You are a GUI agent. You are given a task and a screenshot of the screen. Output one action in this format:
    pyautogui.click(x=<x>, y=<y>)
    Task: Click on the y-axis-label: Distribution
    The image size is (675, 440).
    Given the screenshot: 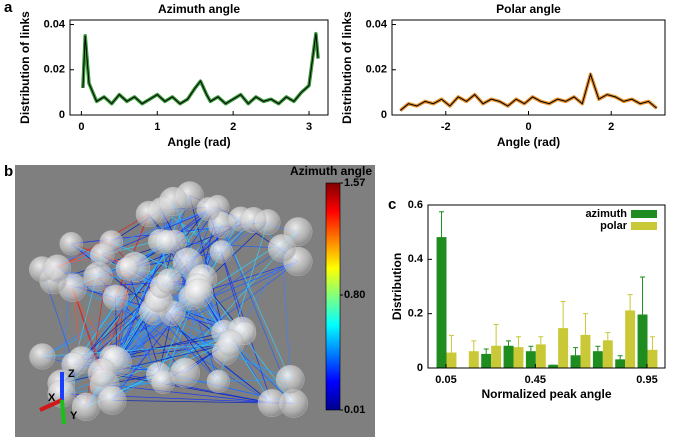 What is the action you would take?
    pyautogui.click(x=397, y=286)
    